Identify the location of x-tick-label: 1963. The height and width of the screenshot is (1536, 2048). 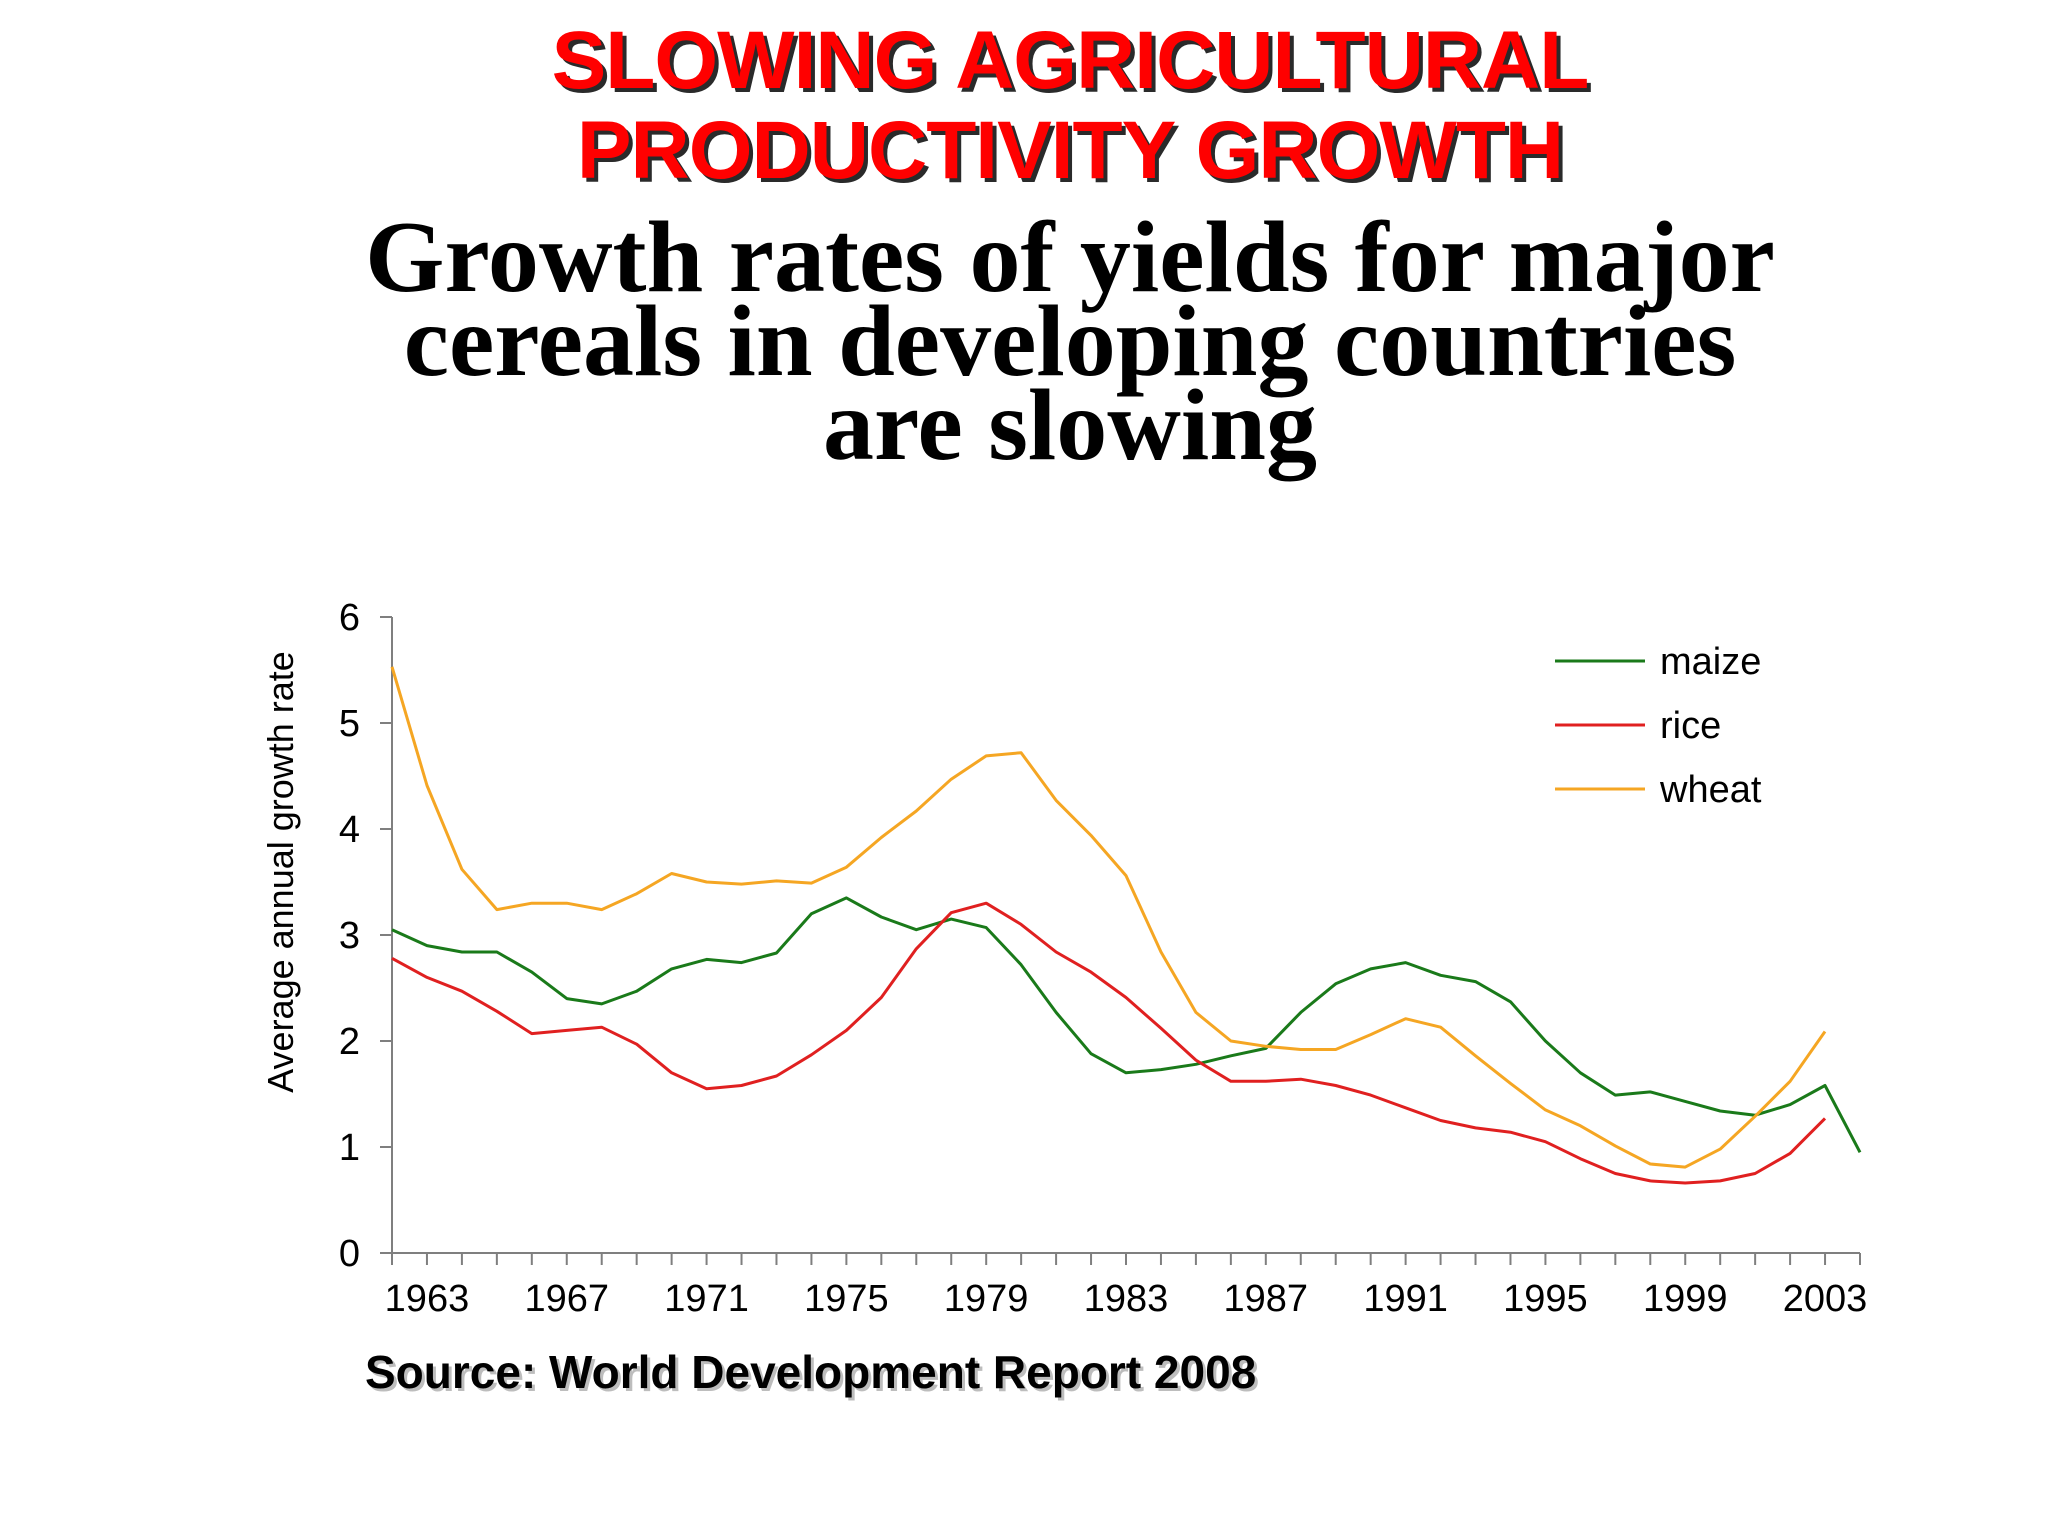
(427, 1299).